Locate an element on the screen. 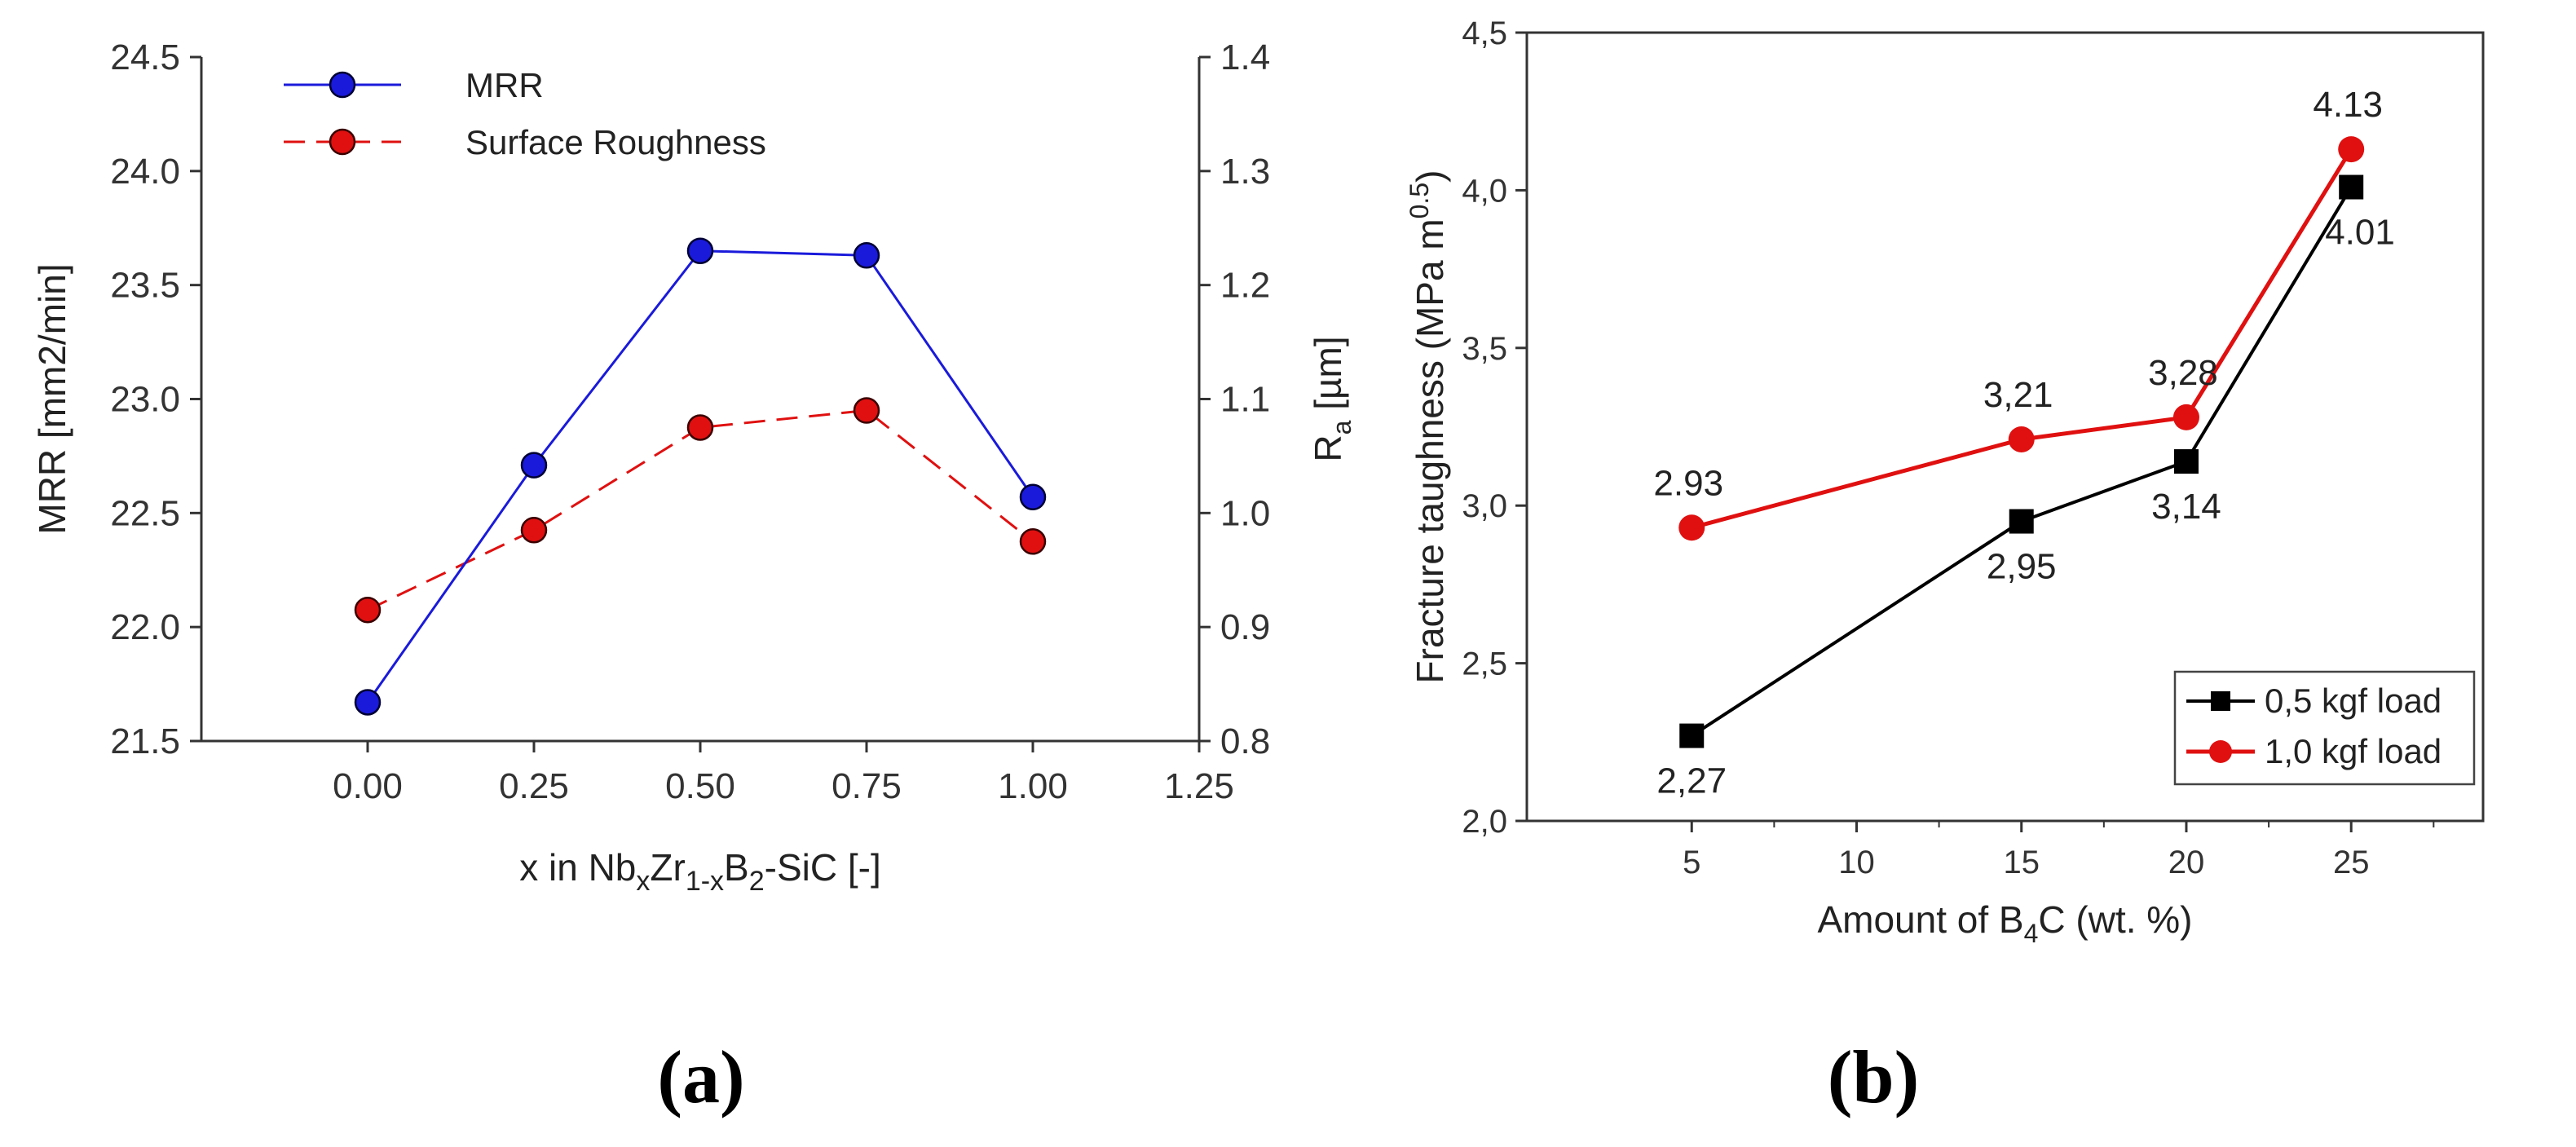 The image size is (2576, 1147). y2-tick-label: 0.9 is located at coordinates (1245, 627).